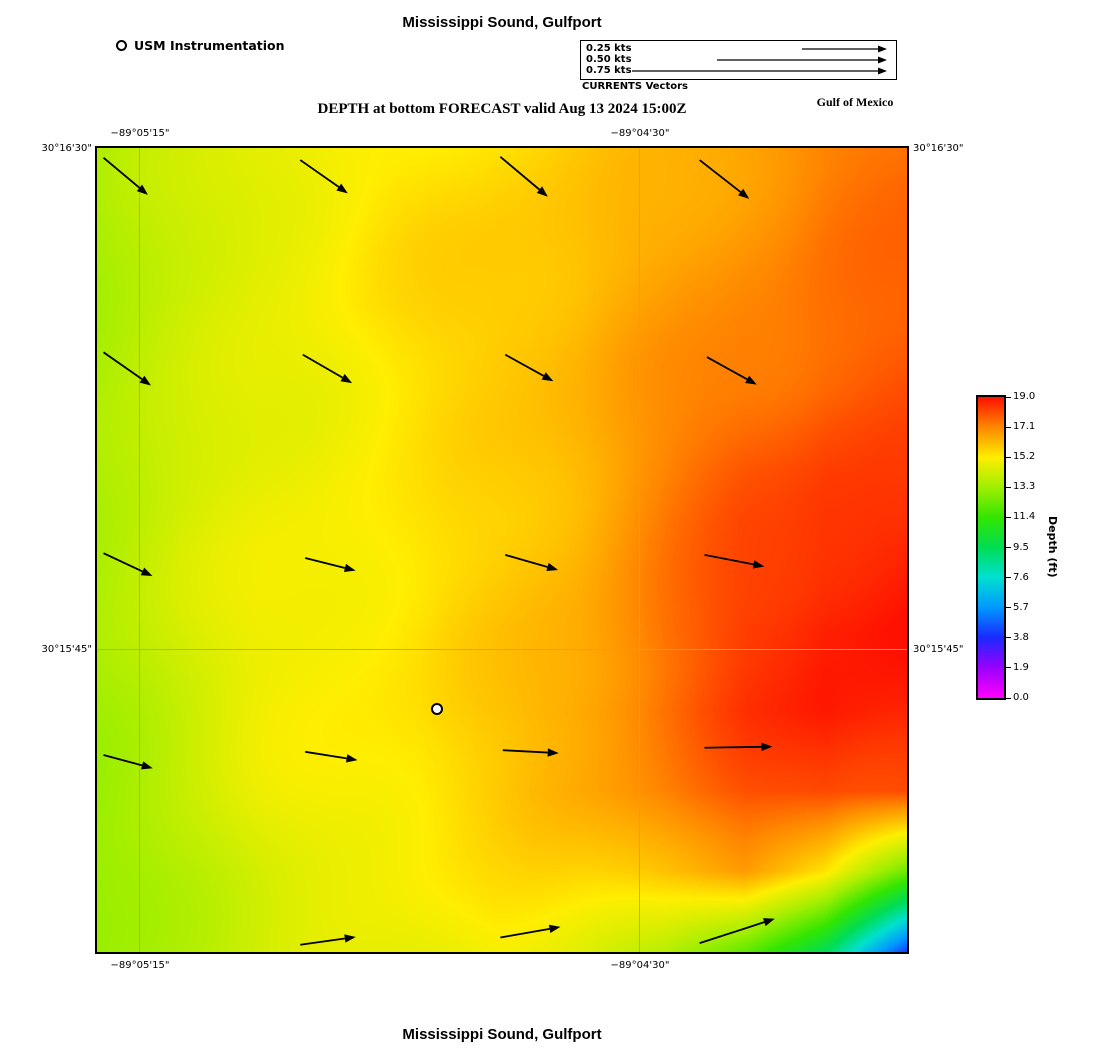  I want to click on station-legend-label: USM Instrumentation, so click(209, 45).